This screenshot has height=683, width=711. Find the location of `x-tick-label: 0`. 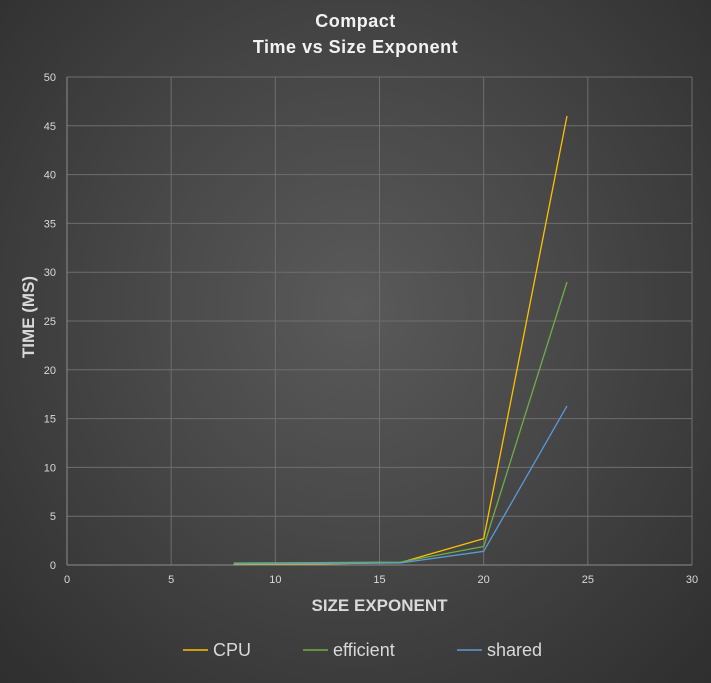

x-tick-label: 0 is located at coordinates (67, 580).